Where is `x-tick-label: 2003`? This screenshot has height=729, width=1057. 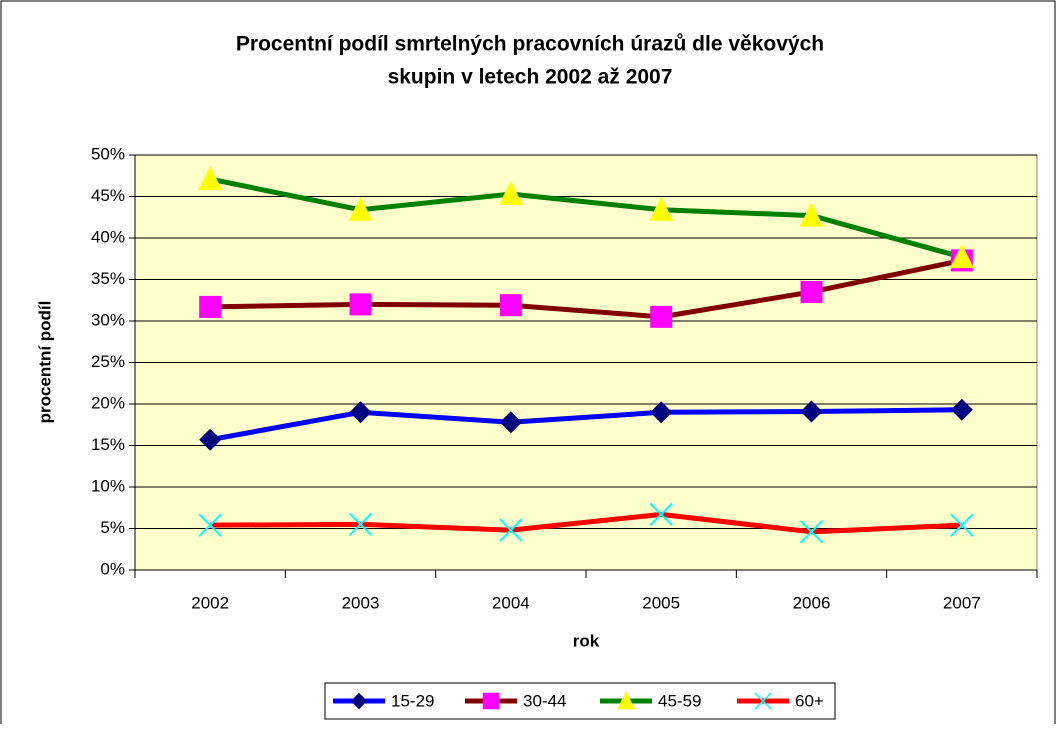 x-tick-label: 2003 is located at coordinates (361, 602).